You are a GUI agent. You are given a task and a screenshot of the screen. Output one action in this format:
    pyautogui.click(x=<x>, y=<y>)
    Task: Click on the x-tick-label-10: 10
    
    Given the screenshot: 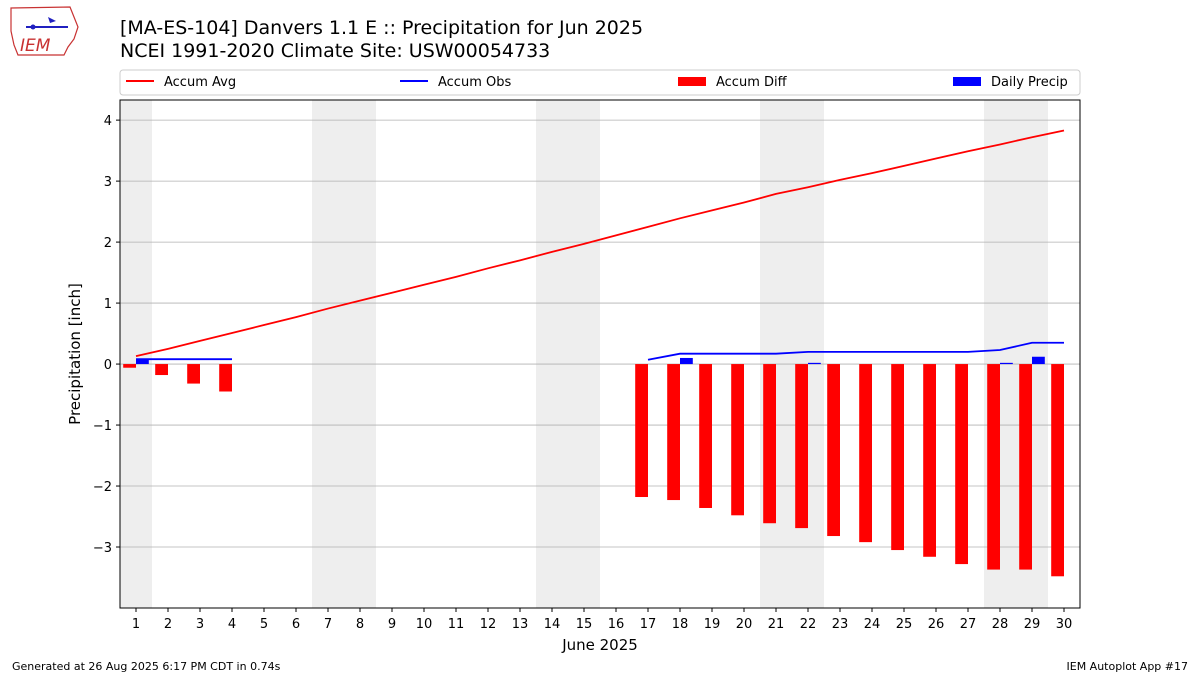 What is the action you would take?
    pyautogui.click(x=424, y=624)
    